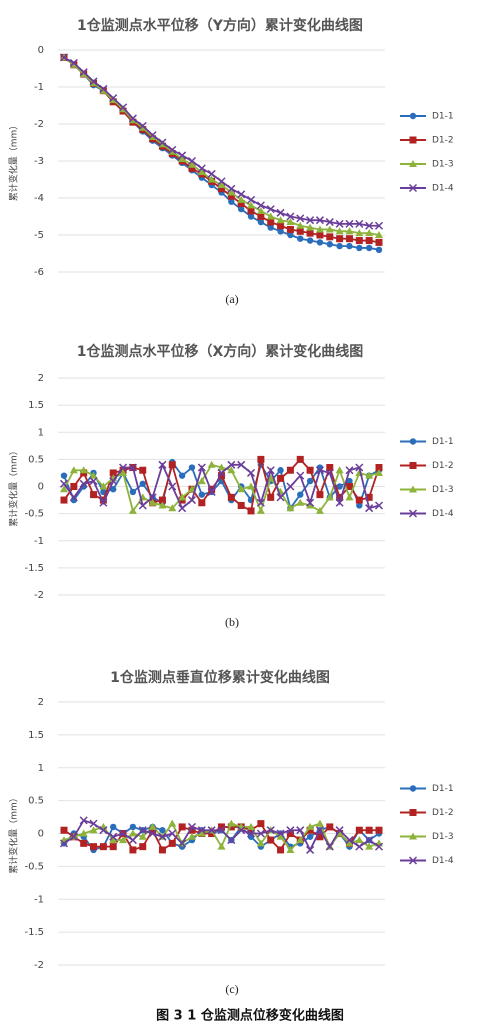  What do you see at coordinates (220, 25) in the screenshot?
I see `chart-title: 1仓监测点水平位移（Y方向）累计变化曲线图` at bounding box center [220, 25].